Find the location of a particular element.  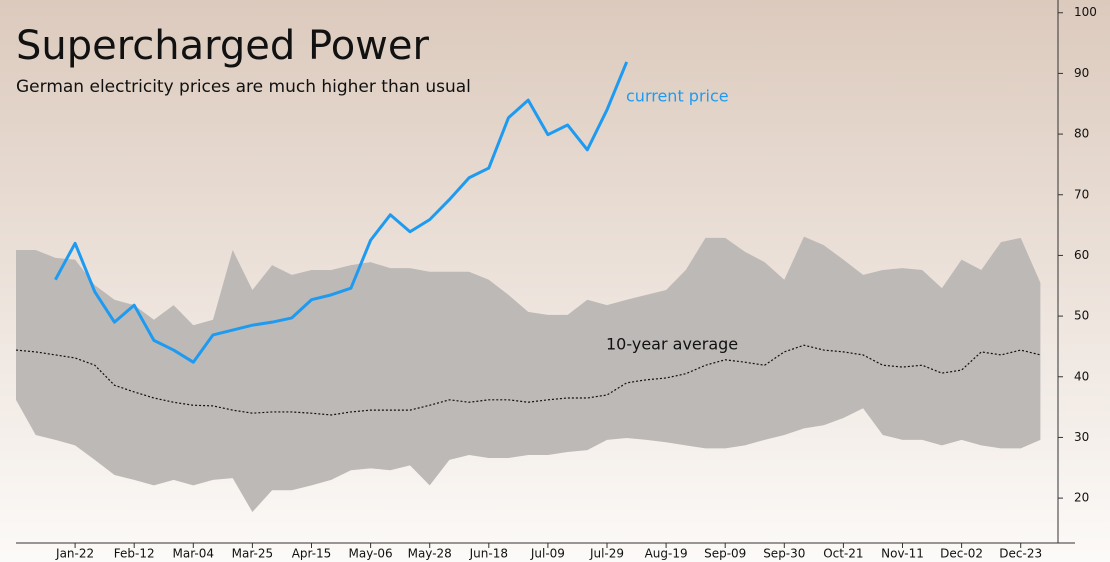

x-tick-label: Mar-25 is located at coordinates (252, 554).